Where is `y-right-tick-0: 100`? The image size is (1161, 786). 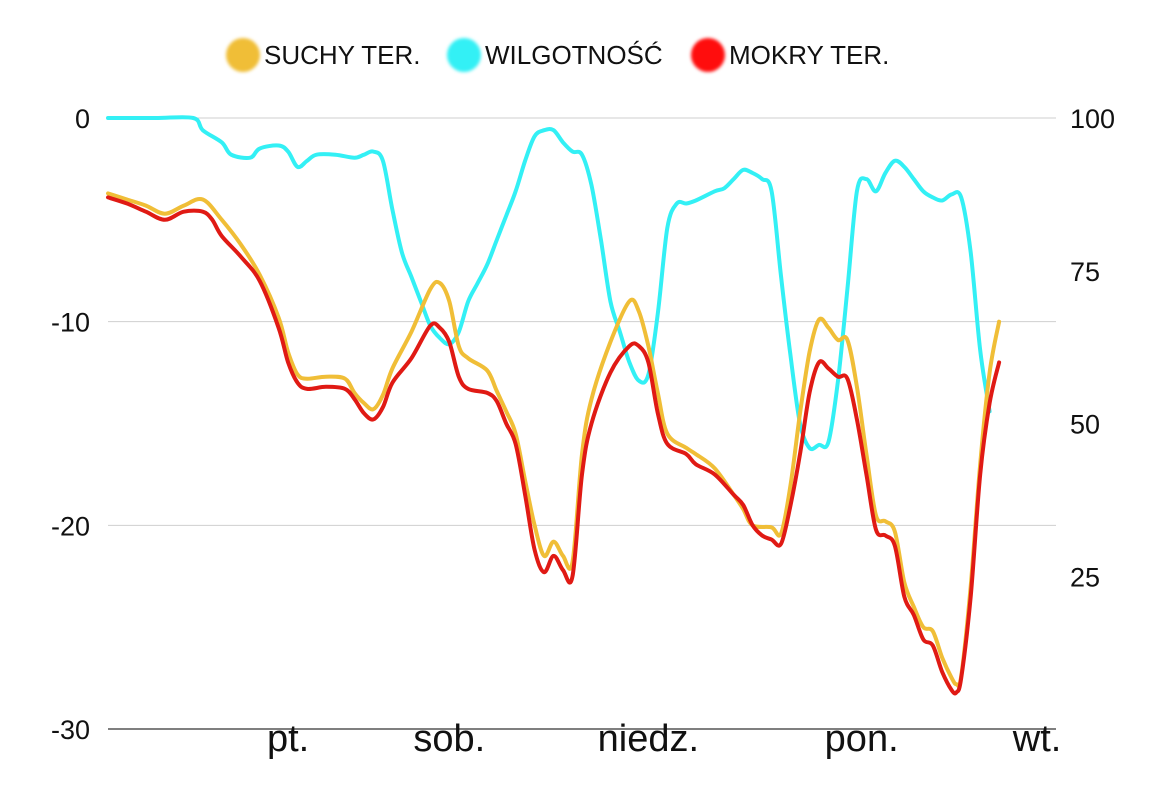 y-right-tick-0: 100 is located at coordinates (1092, 119).